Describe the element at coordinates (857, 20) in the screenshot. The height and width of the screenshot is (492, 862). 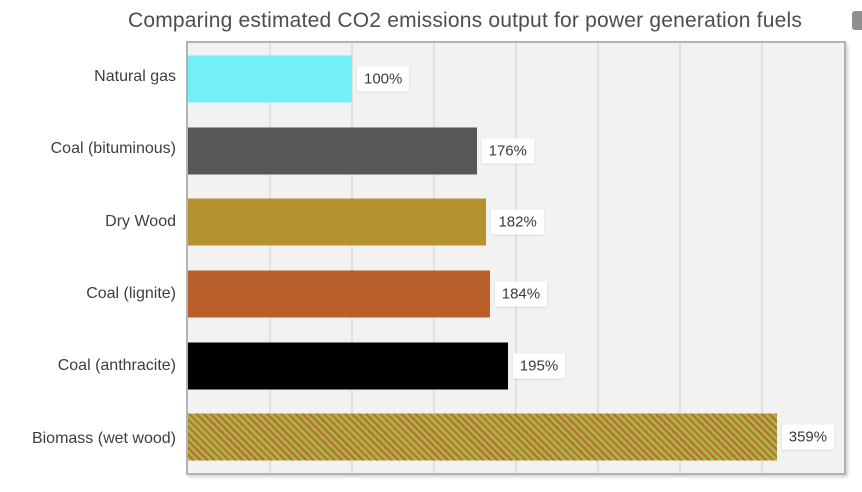
I see `clipped-ui-fragment` at that location.